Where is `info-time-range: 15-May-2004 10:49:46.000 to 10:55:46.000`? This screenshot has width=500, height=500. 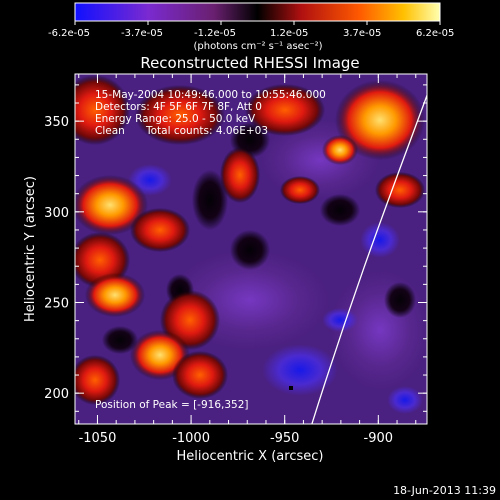
info-time-range: 15-May-2004 10:49:46.000 to 10:55:46.000 is located at coordinates (210, 95).